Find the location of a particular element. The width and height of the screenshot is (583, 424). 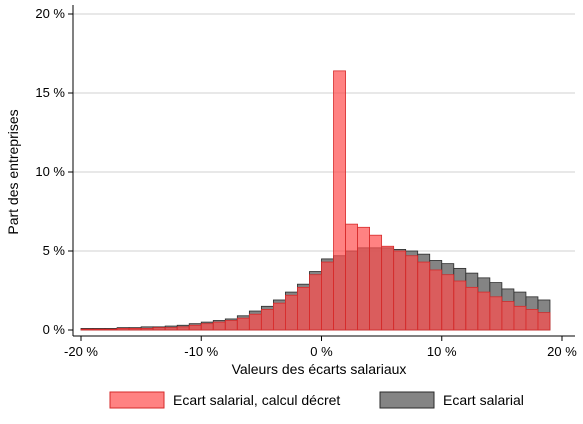

x-tick-label: 10 % is located at coordinates (442, 351).